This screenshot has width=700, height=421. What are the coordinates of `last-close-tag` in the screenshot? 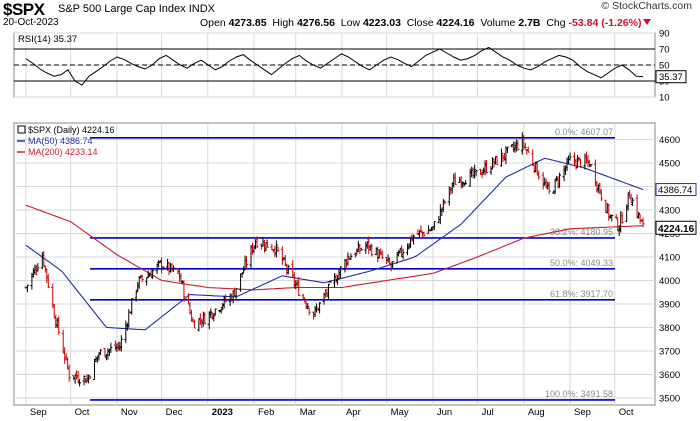 It's located at (676, 227).